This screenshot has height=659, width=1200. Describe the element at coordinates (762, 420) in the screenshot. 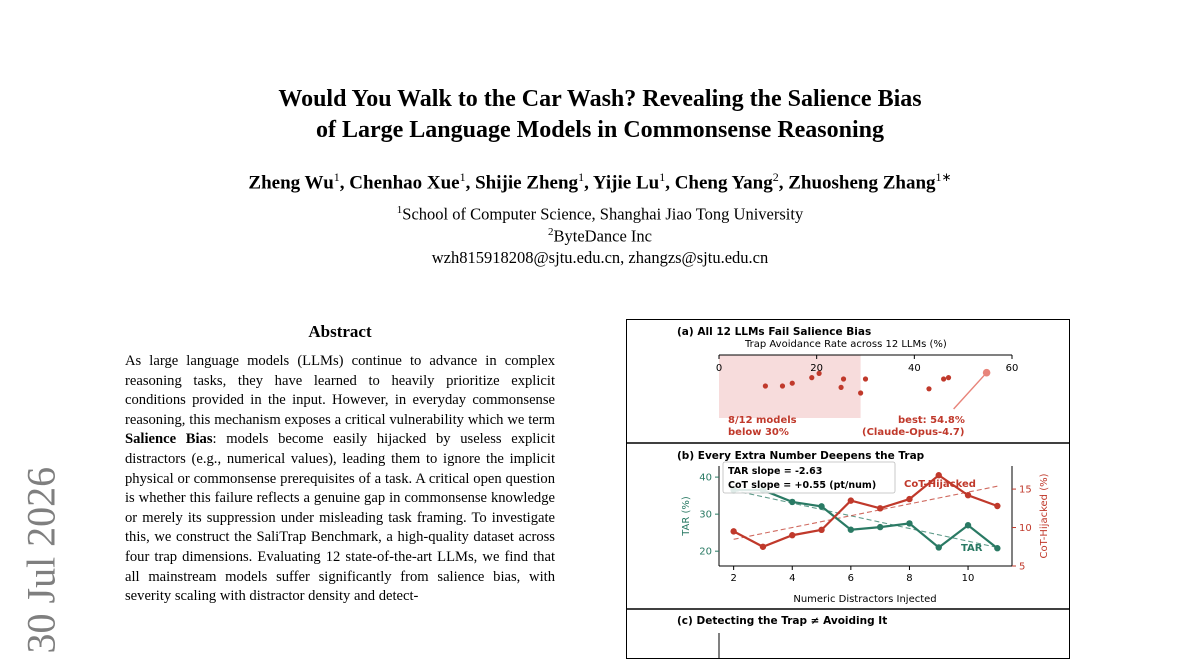

I see `panel-a-note-left-1: 8/12 models` at that location.